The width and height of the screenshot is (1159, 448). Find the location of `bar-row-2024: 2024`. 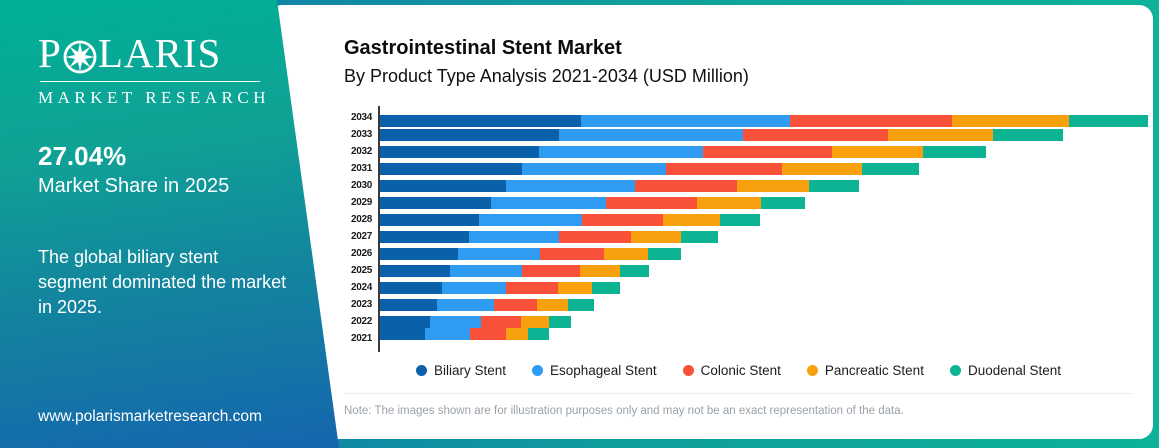

bar-row-2024: 2024 is located at coordinates (738, 287).